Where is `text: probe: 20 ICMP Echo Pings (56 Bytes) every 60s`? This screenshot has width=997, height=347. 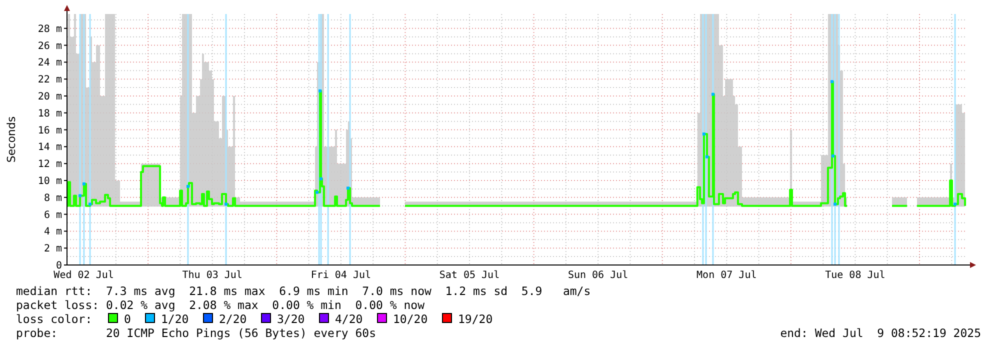
text: probe: 20 ICMP Echo Pings (56 Bytes) every 60s is located at coordinates (196, 333).